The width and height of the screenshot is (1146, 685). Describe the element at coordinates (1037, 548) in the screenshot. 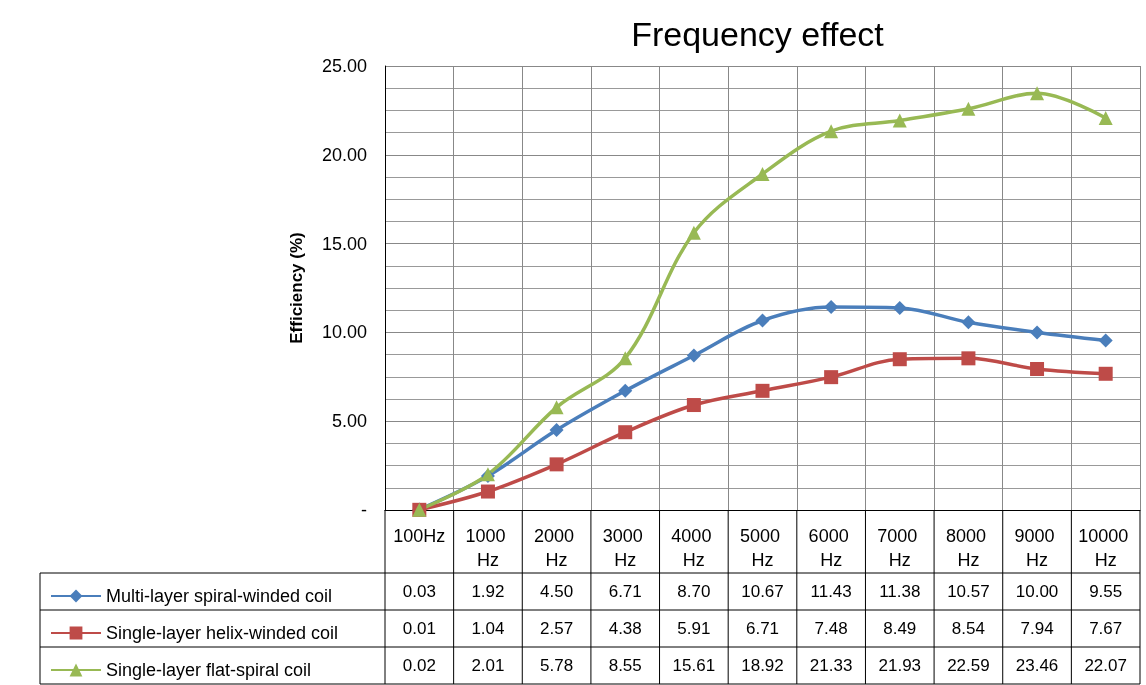

I see `x-tick-label: 9000 Hz` at that location.